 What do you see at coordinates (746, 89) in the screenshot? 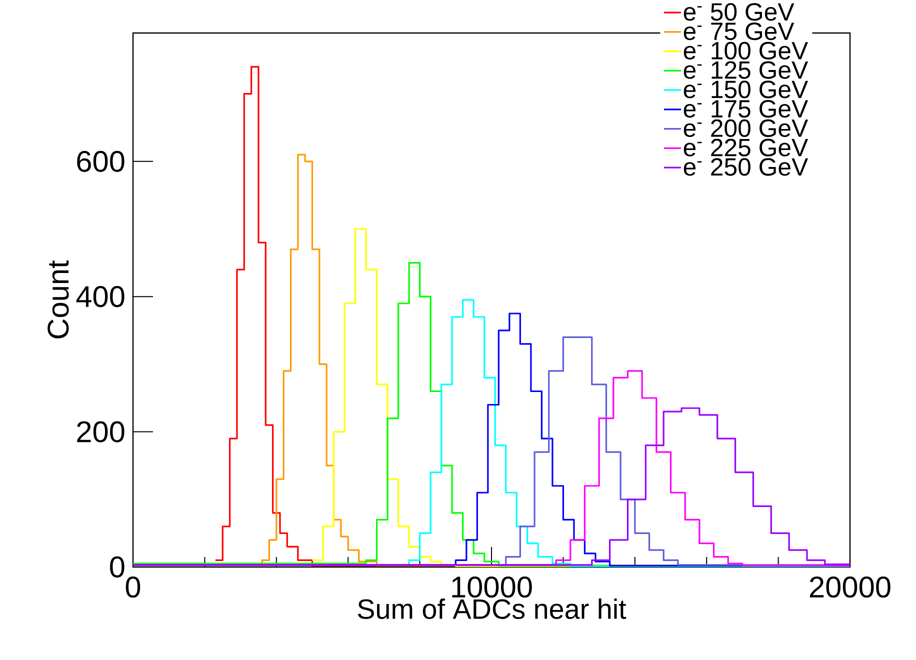
I see `legend-label: e$^{-}$ 150 GeV` at bounding box center [746, 89].